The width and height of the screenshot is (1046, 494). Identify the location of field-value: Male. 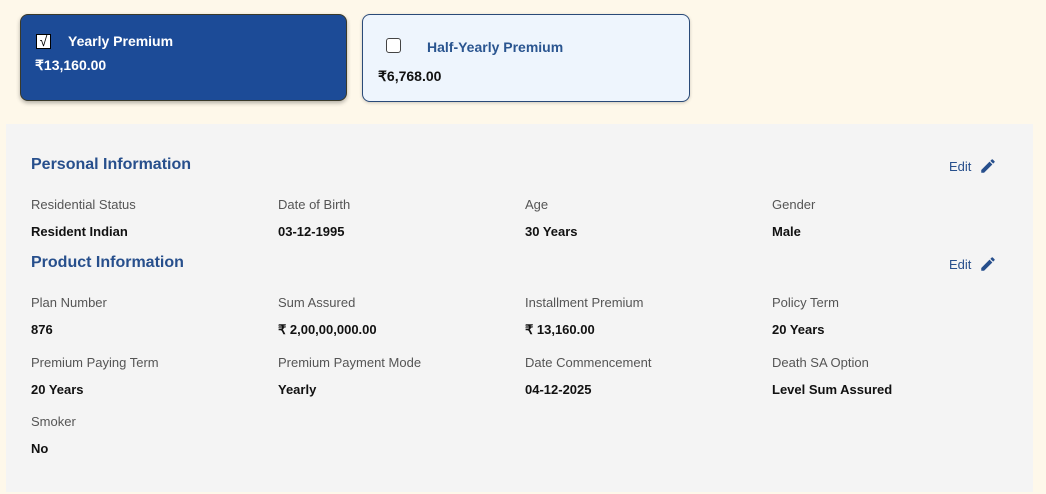
(786, 231).